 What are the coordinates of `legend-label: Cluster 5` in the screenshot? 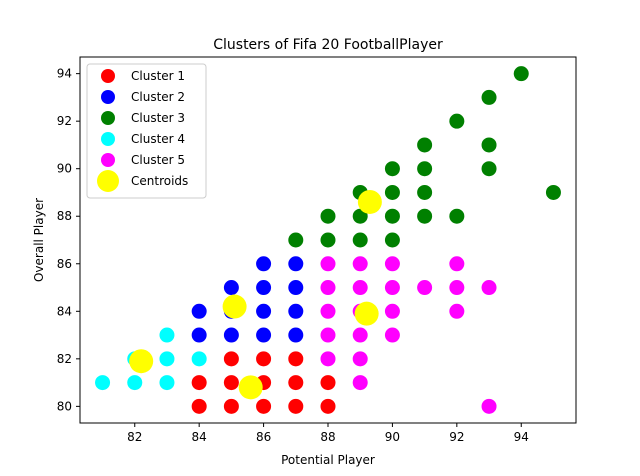 It's located at (158, 160).